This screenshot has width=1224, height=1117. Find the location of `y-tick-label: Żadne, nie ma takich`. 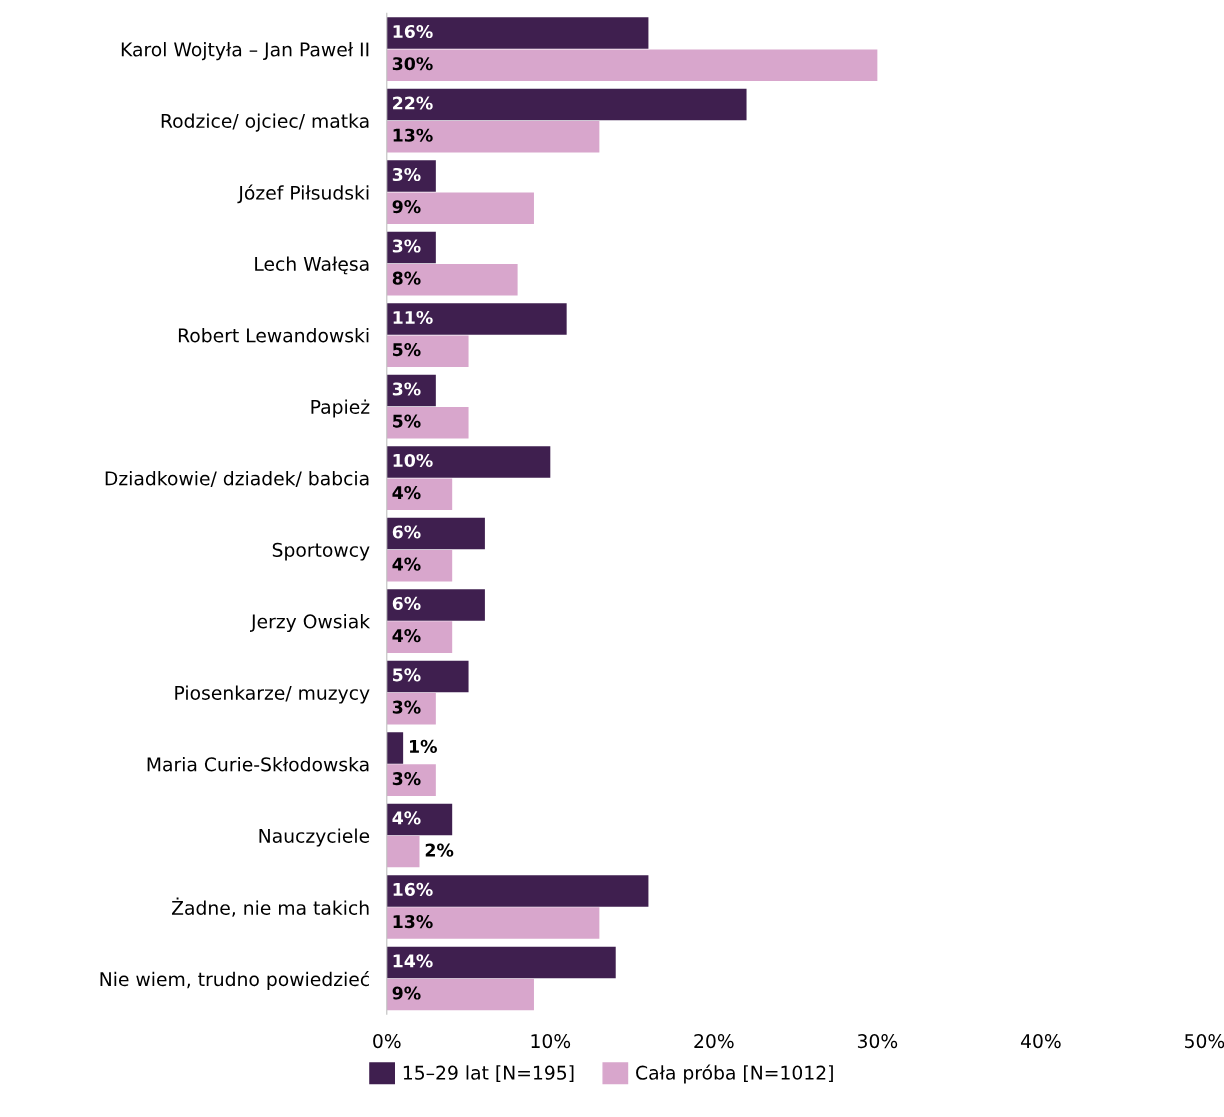

y-tick-label: Żadne, nie ma takich is located at coordinates (270, 907).